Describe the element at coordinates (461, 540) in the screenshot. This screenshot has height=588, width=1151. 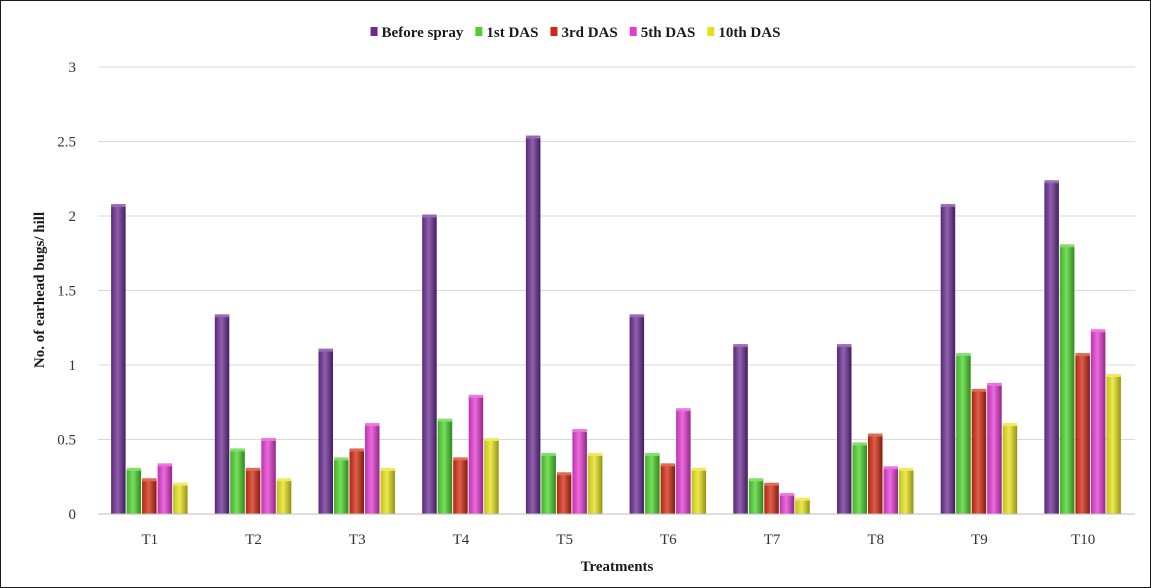
I see `x-tick-label: T4` at that location.